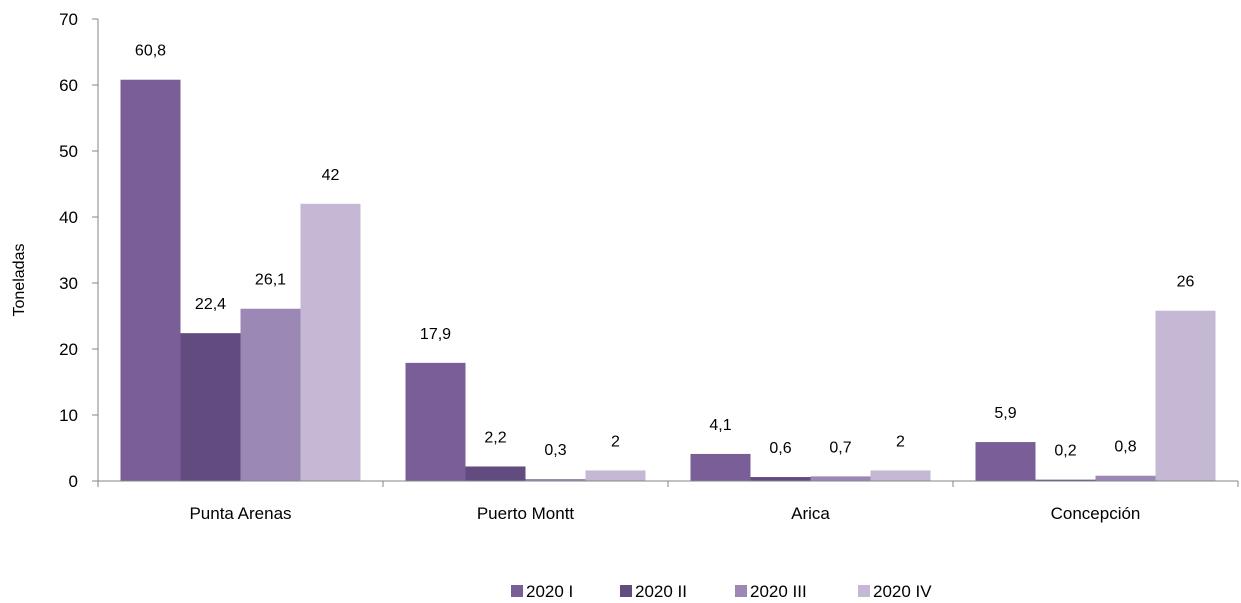 This screenshot has height=603, width=1241. Describe the element at coordinates (668, 501) in the screenshot. I see `x-axis: Punta Arenas Puerto Montt Arica Concepción` at that location.